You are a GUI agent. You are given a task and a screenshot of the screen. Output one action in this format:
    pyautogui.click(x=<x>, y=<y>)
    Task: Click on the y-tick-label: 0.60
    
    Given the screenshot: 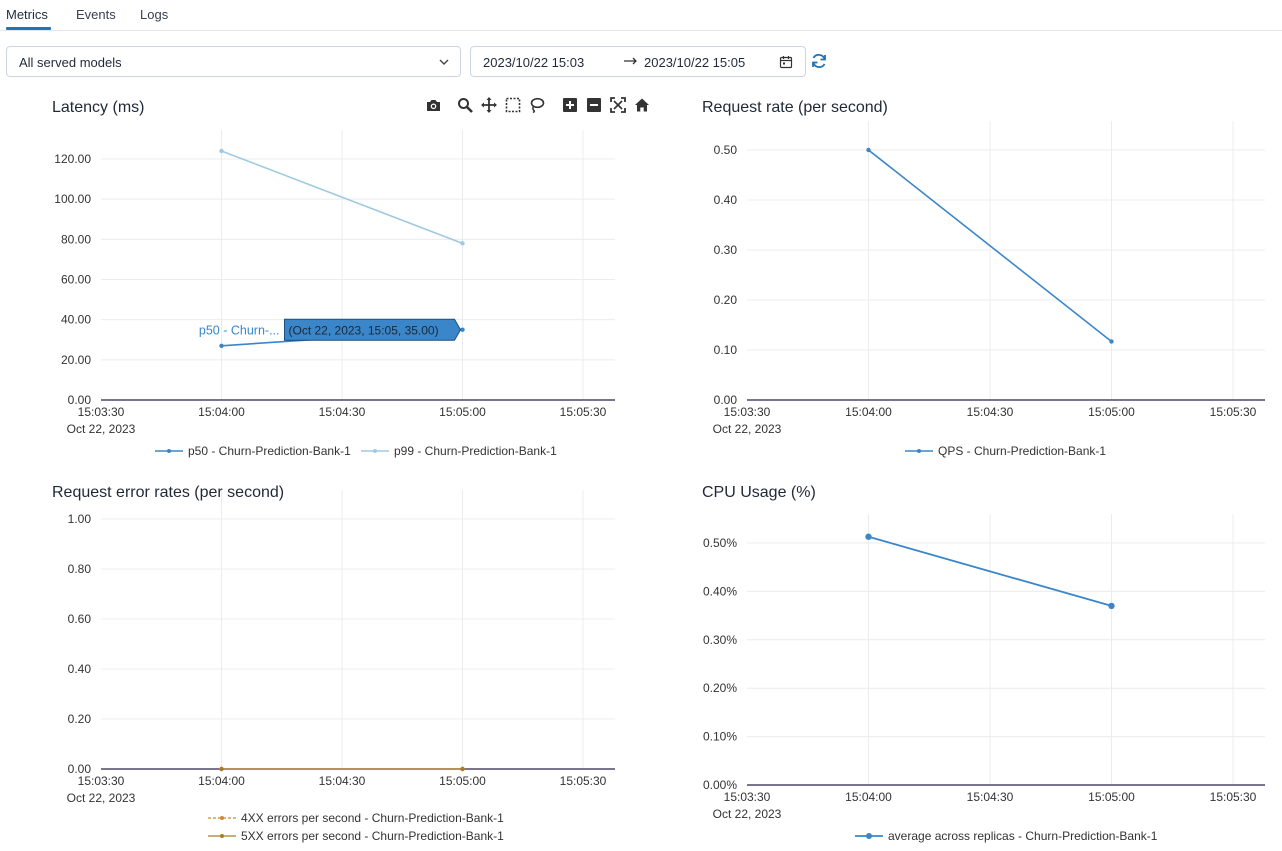 What is the action you would take?
    pyautogui.click(x=80, y=619)
    